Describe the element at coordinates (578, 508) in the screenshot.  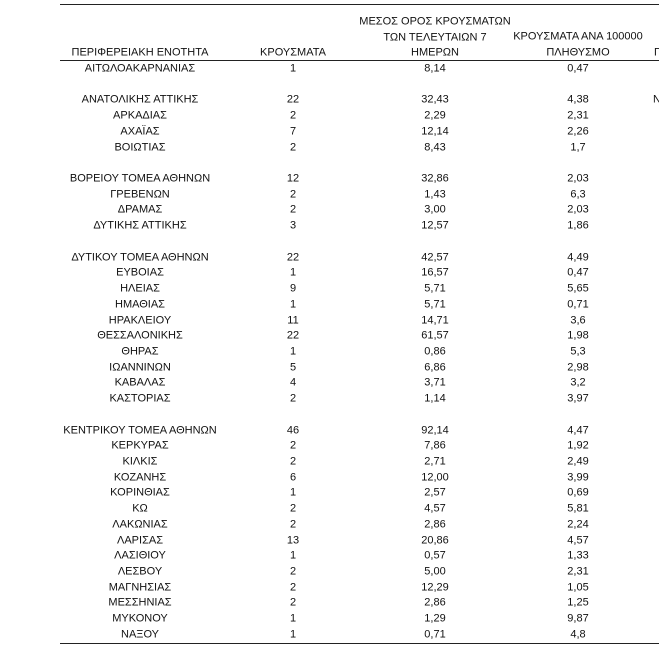
I see `per-100k: 5,81` at that location.